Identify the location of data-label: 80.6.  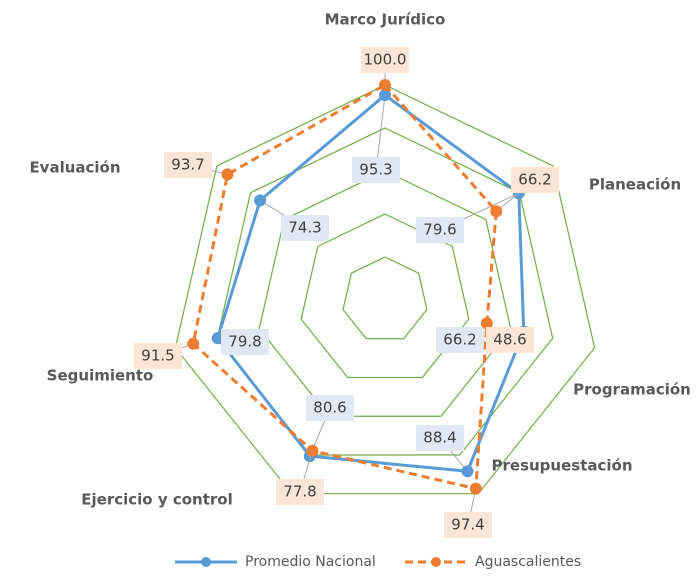
(329, 408).